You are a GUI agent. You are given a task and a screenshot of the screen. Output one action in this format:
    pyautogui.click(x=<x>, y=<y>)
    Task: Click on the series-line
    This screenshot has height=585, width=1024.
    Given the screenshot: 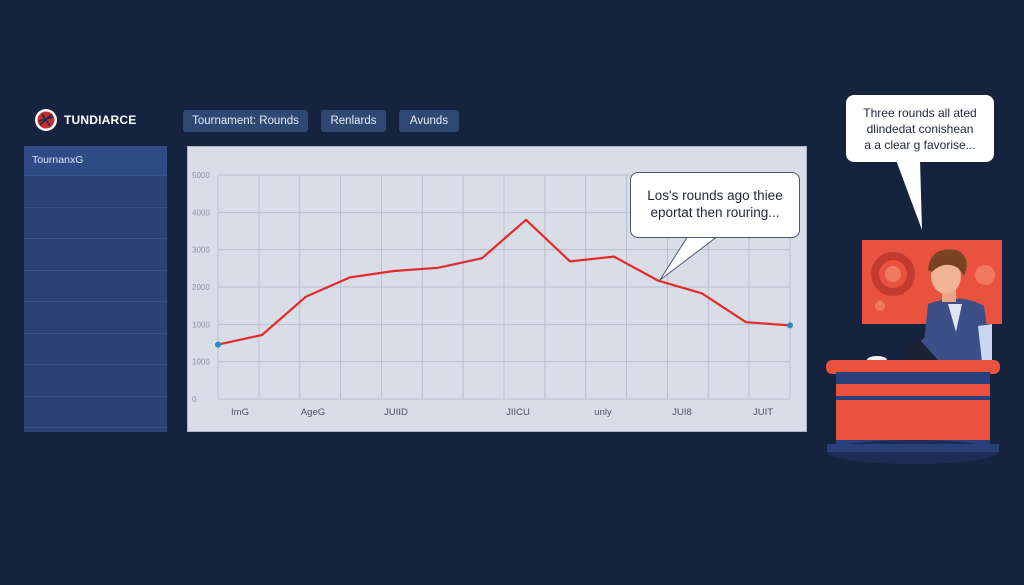 What is the action you would take?
    pyautogui.click(x=504, y=282)
    